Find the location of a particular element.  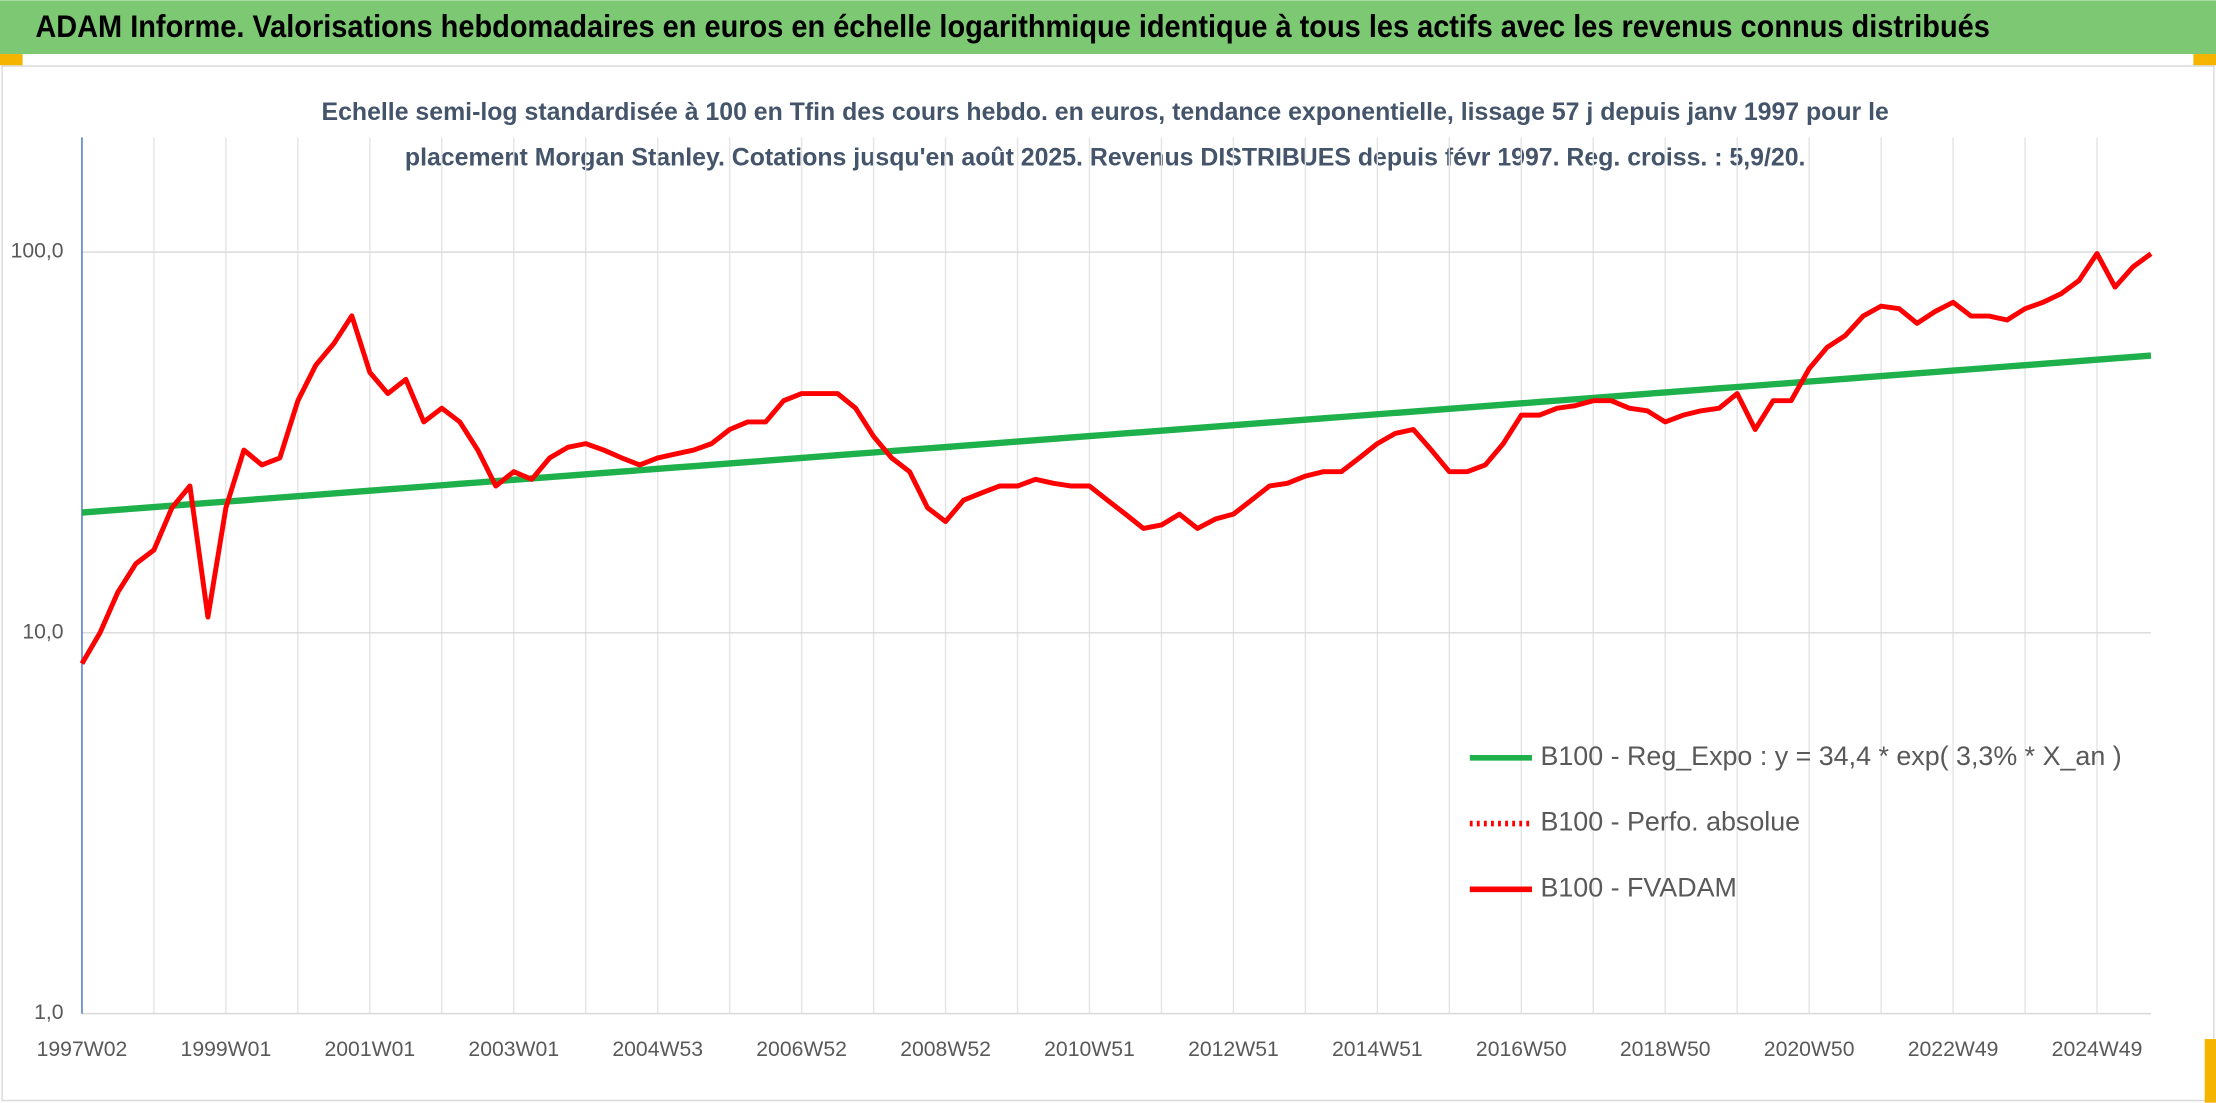

header-band is located at coordinates (1108, 27).